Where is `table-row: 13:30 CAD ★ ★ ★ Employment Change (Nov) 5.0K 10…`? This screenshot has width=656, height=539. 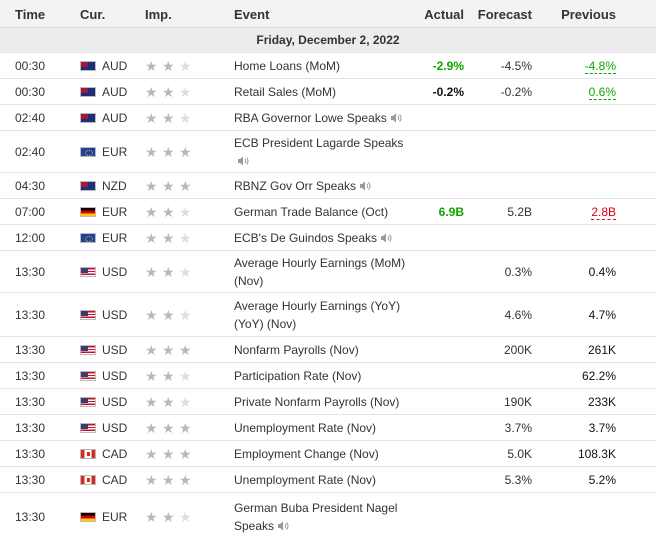
table-row: 13:30 CAD ★ ★ ★ Employment Change (Nov) 5.0K 10… is located at coordinates (328, 454).